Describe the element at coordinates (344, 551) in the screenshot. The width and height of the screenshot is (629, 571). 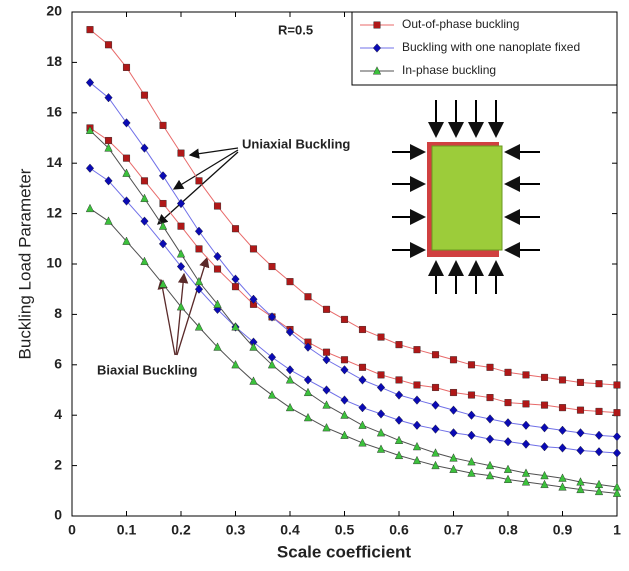
I see `x-axis-label: Scale coefficient` at that location.